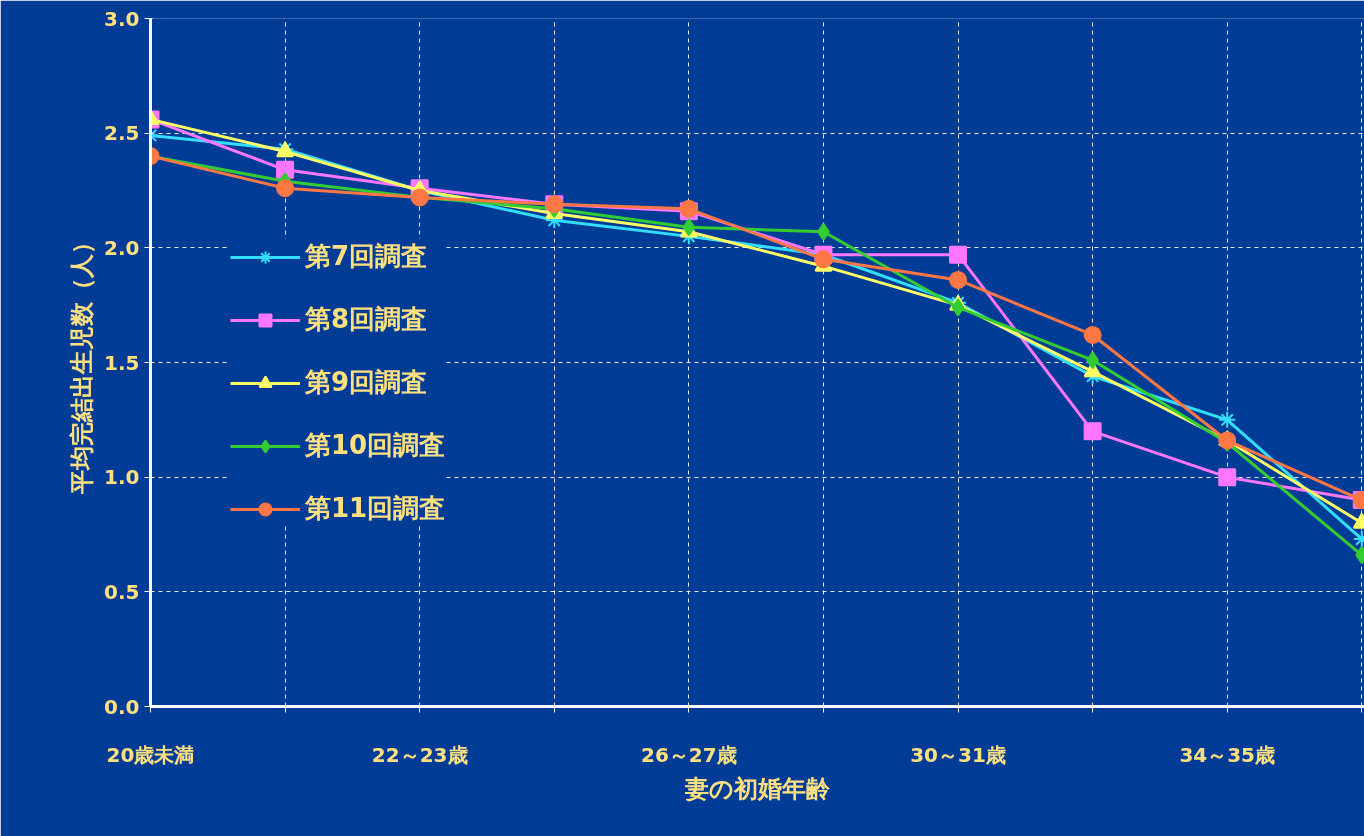 This screenshot has width=1364, height=836. What do you see at coordinates (419, 754) in the screenshot?
I see `x-tick-label: 22～23歳` at bounding box center [419, 754].